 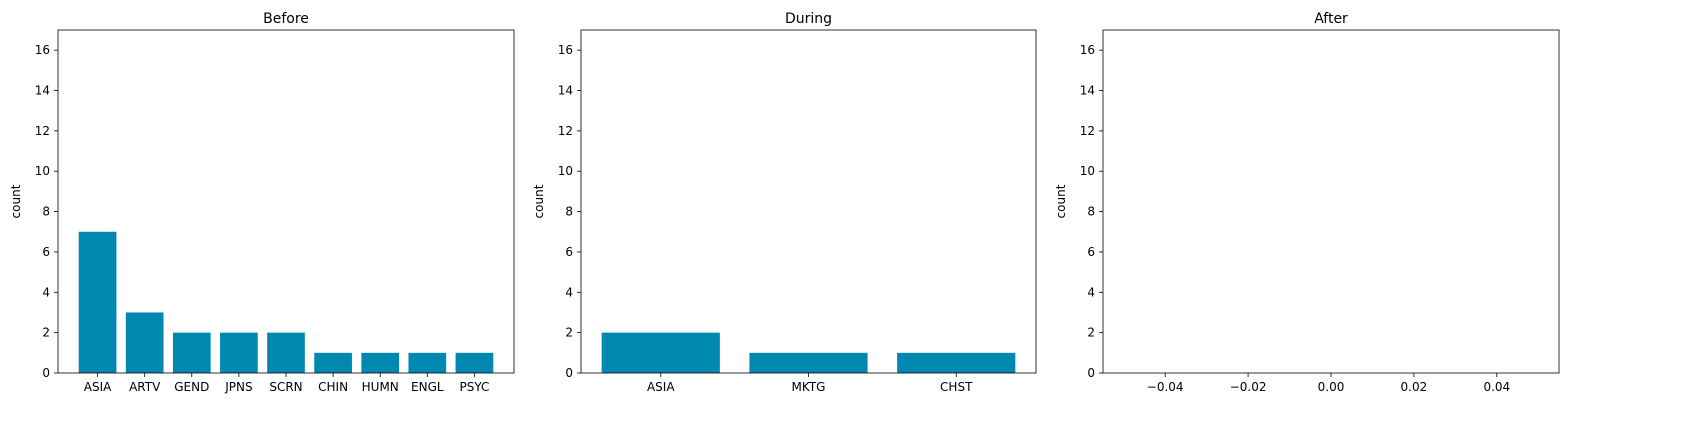 What do you see at coordinates (808, 19) in the screenshot?
I see `chart-title: During` at bounding box center [808, 19].